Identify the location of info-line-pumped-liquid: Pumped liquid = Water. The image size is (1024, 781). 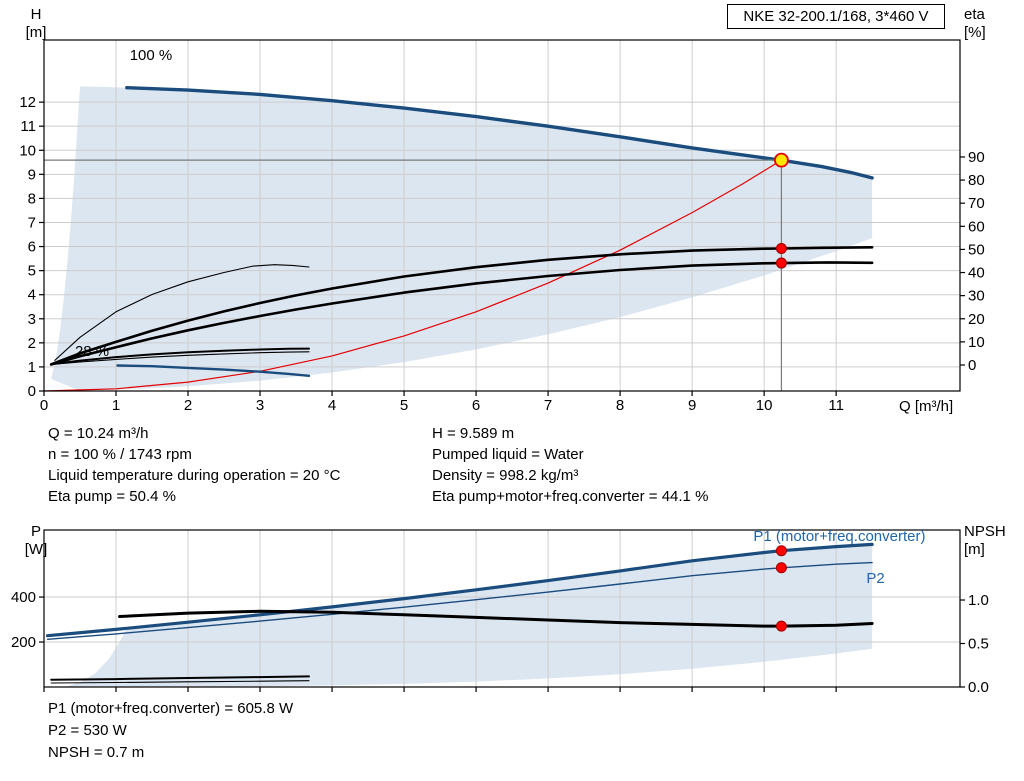
(508, 454).